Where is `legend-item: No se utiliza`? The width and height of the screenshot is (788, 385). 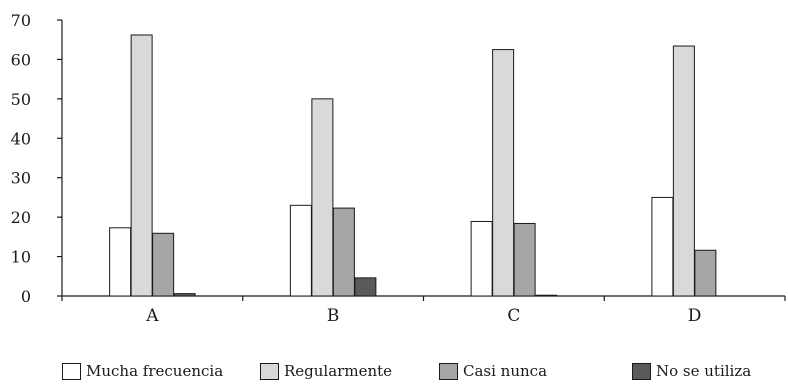 legend-item: No se utiliza is located at coordinates (691, 371).